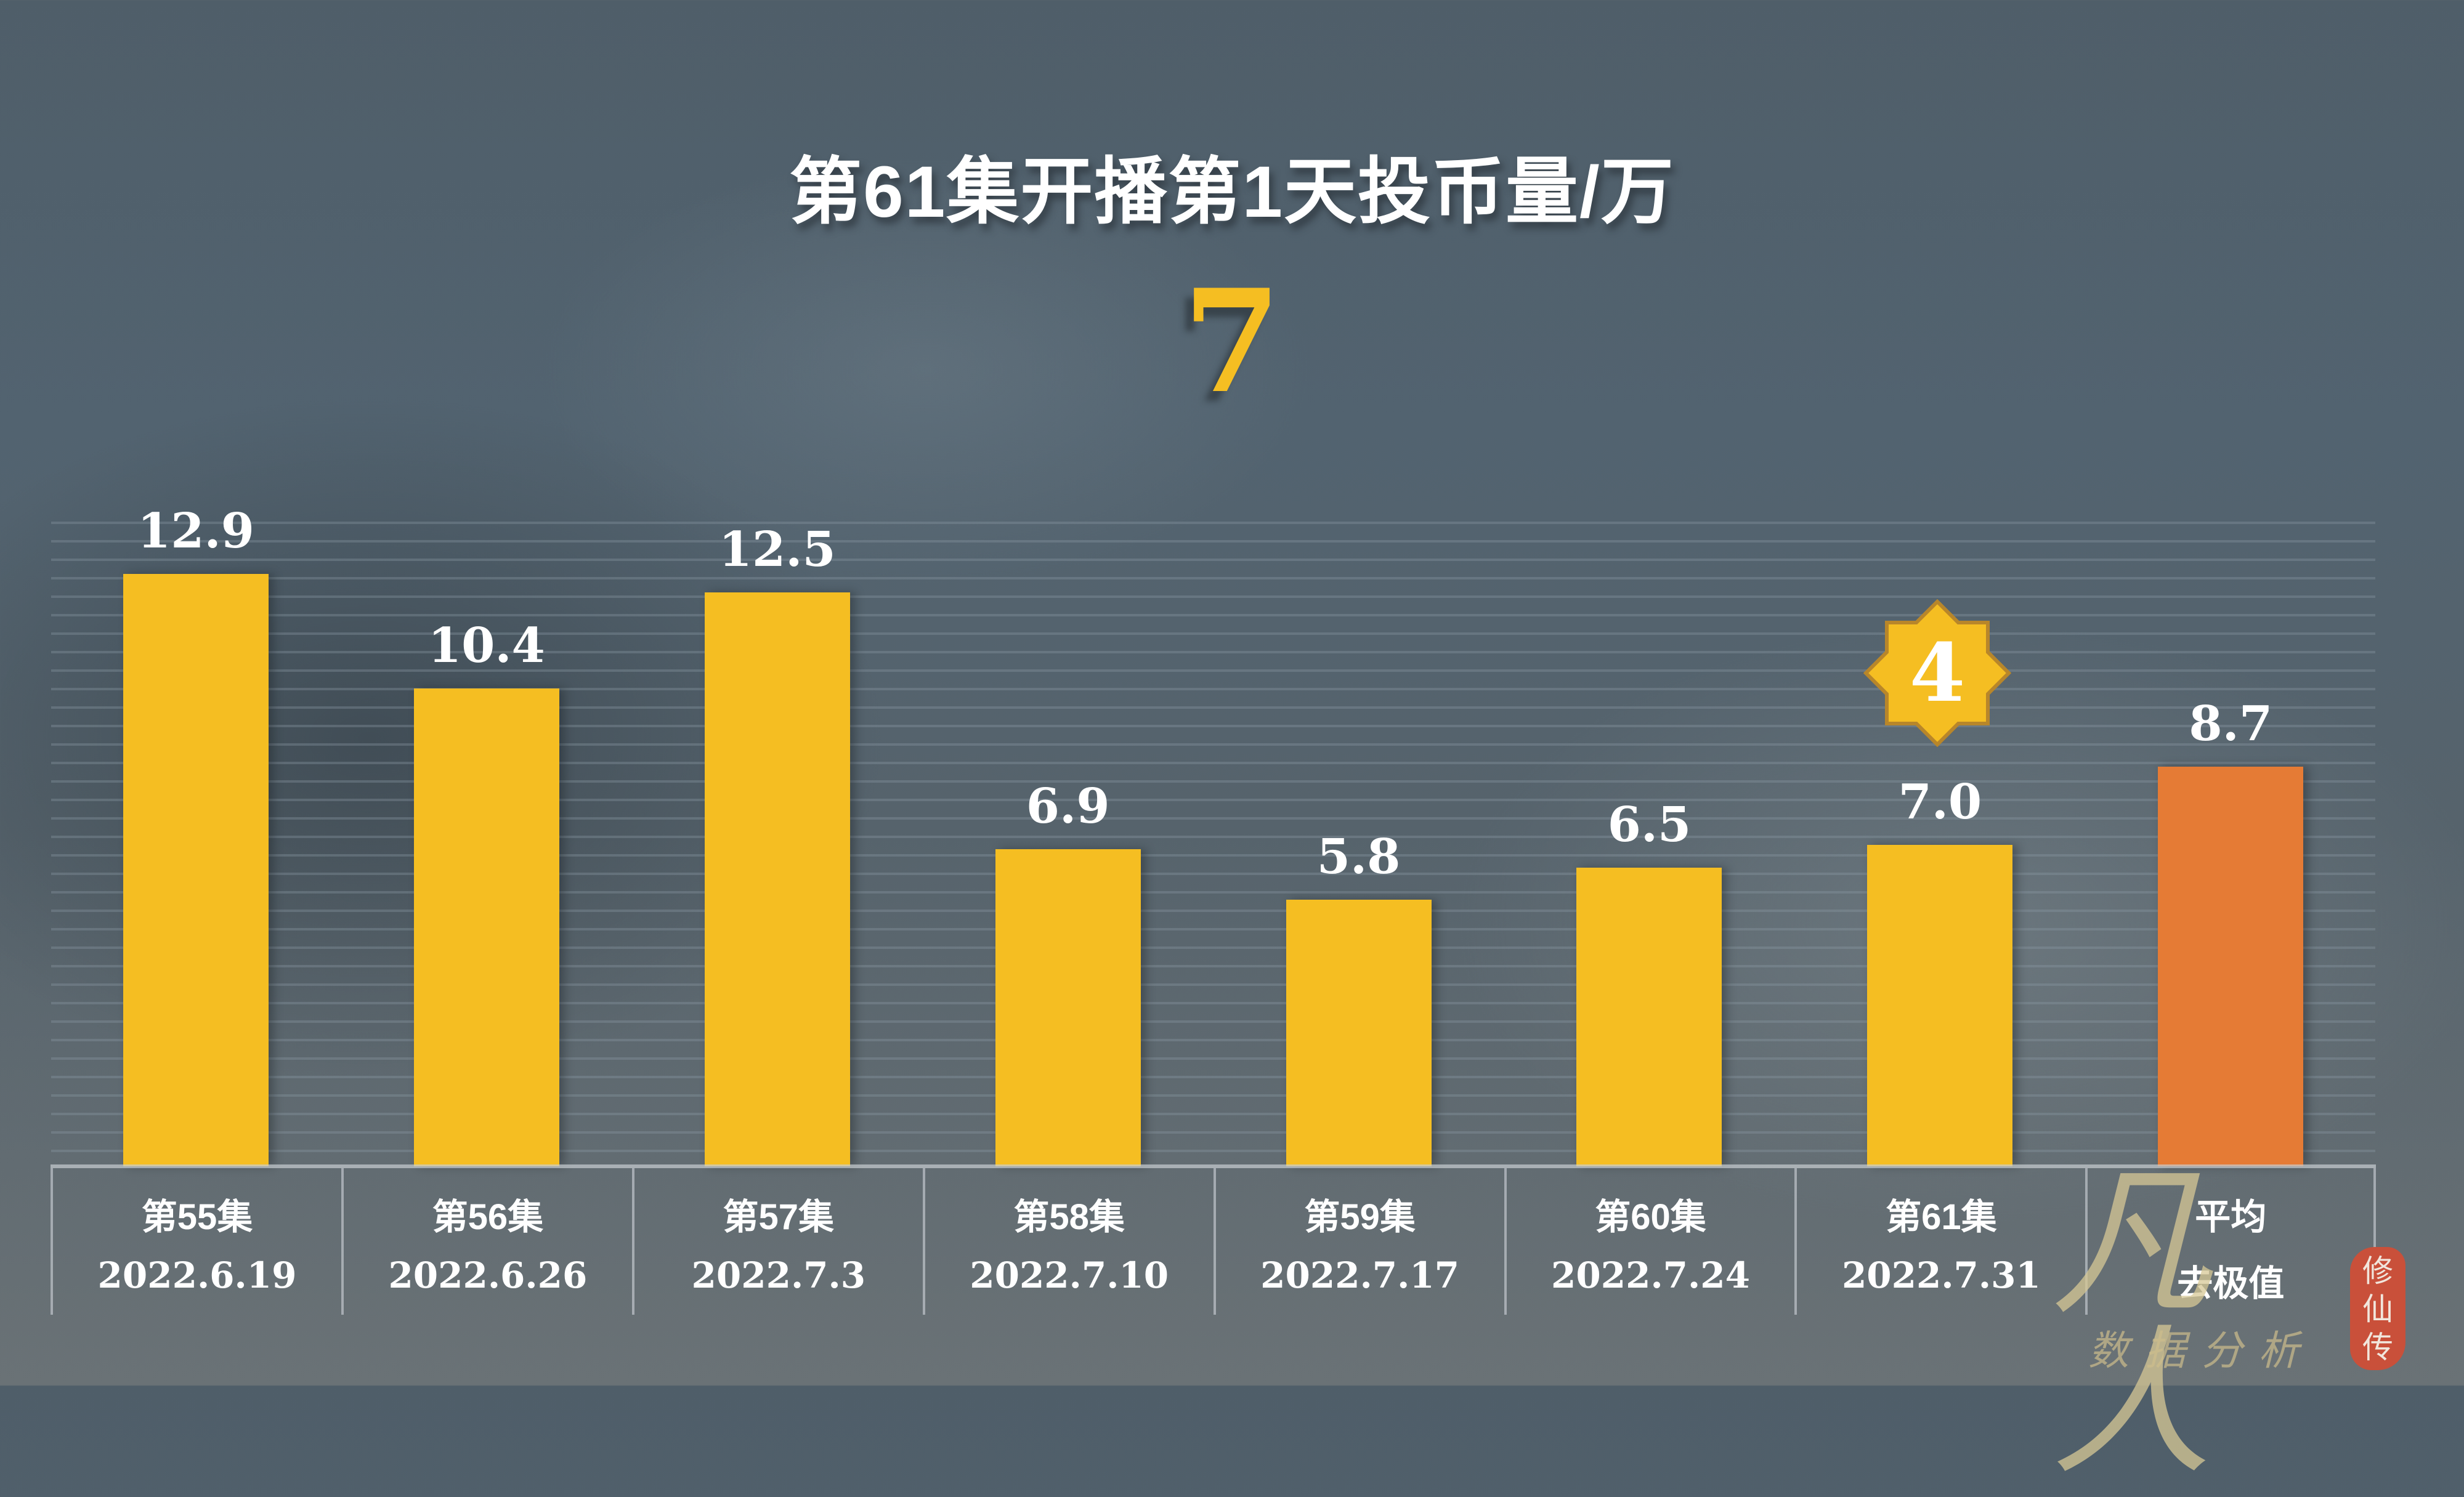 The width and height of the screenshot is (2464, 1497). What do you see at coordinates (1358, 858) in the screenshot?
I see `bar-value-label: 5.8` at bounding box center [1358, 858].